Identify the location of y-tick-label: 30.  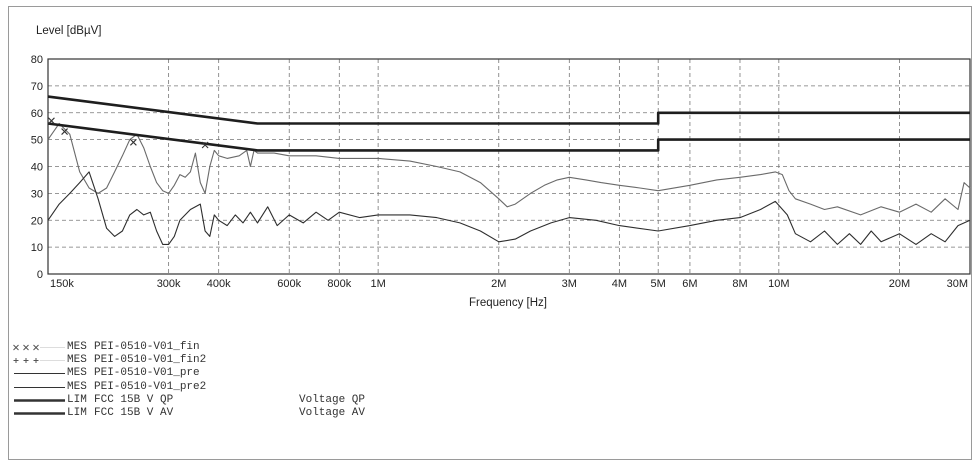
(37, 194).